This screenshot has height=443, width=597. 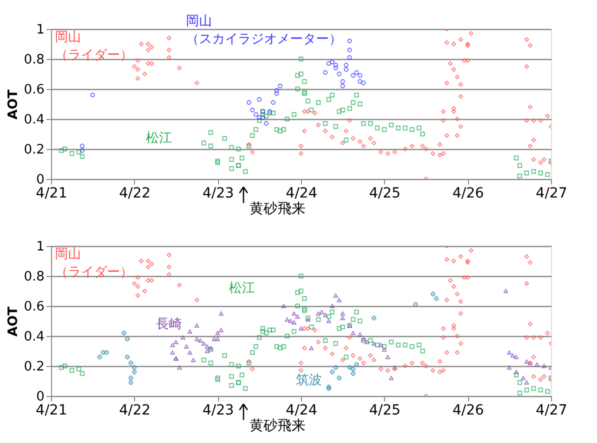 I want to click on series-label: 筑波, so click(x=309, y=380).